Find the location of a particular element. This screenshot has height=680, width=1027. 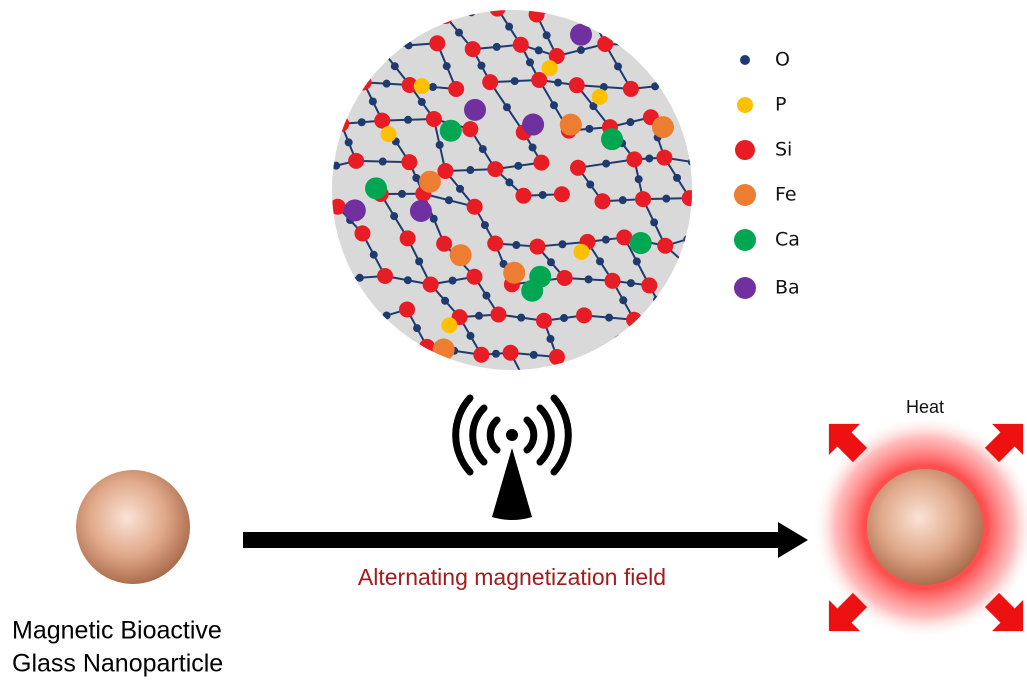

heat-arrows is located at coordinates (926, 527).